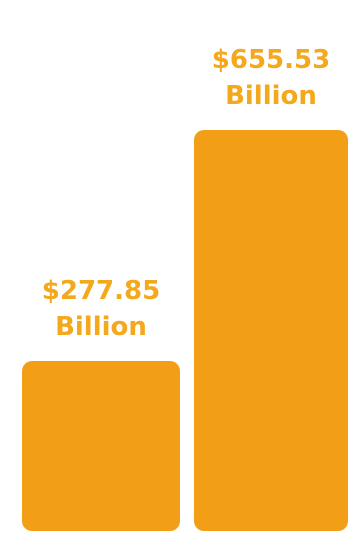 Image resolution: width=350 pixels, height=533 pixels. Describe the element at coordinates (271, 96) in the screenshot. I see `bar-2-unit-label: Billion` at that location.